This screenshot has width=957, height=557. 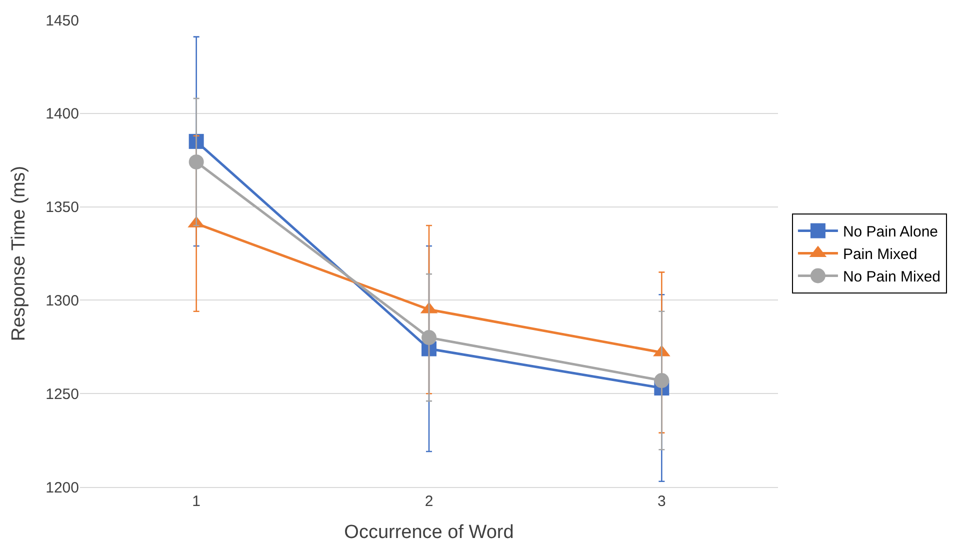 I want to click on legend-label: No Pain Alone, so click(x=890, y=232).